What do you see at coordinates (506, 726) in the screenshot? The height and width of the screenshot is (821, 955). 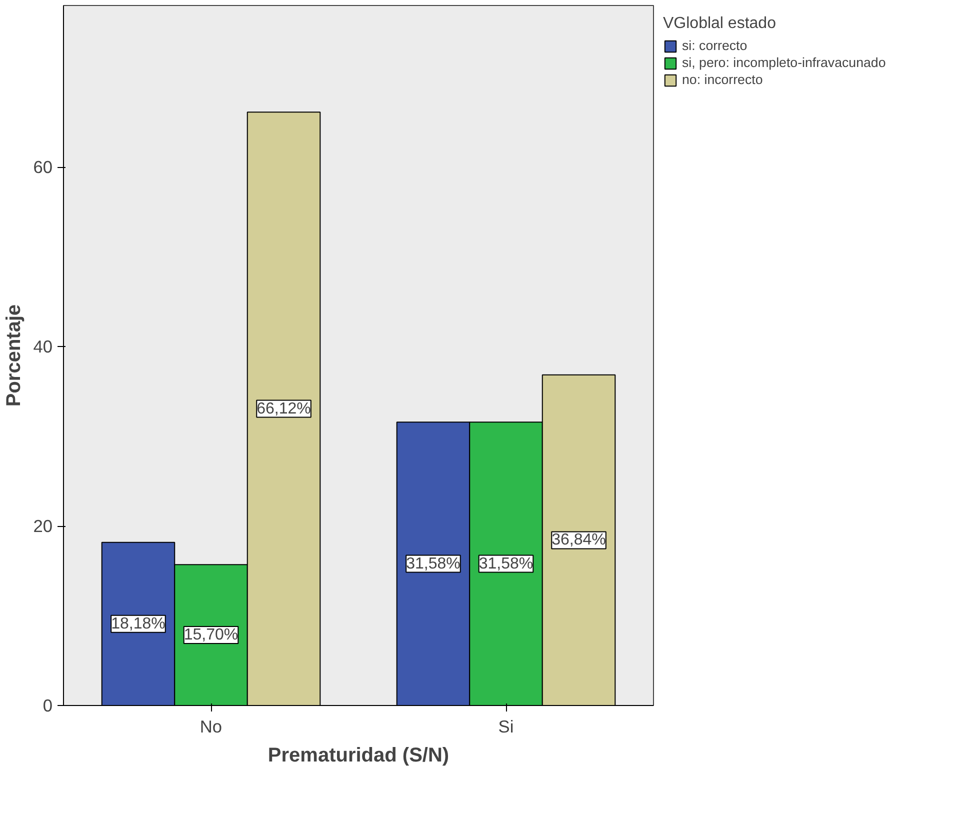 I see `x-tick-label: Si` at bounding box center [506, 726].